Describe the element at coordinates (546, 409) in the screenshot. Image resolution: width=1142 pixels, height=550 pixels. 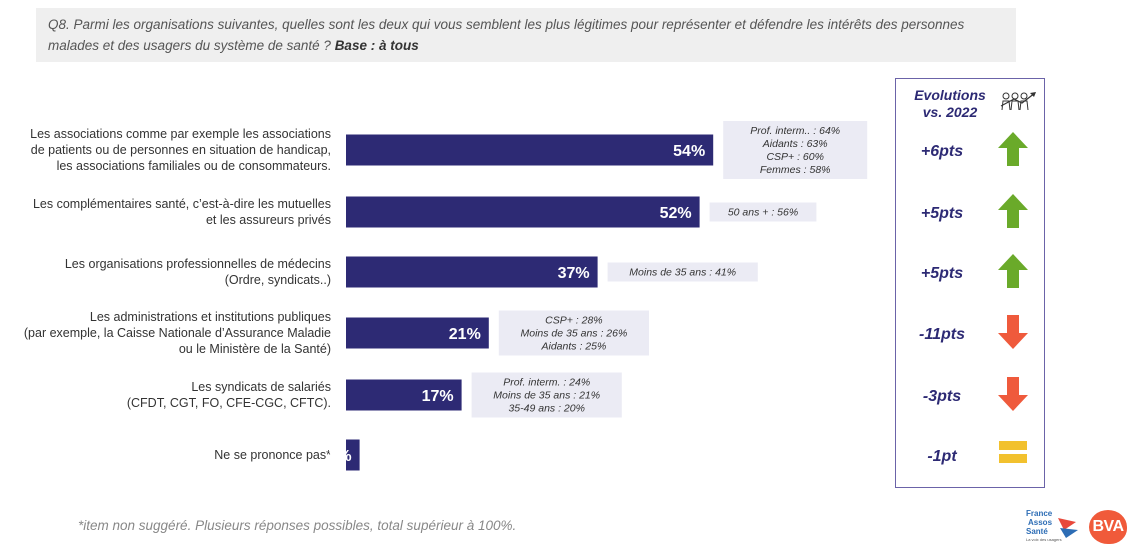
I see `subgroup-label: 35-49 ans : 20%` at that location.